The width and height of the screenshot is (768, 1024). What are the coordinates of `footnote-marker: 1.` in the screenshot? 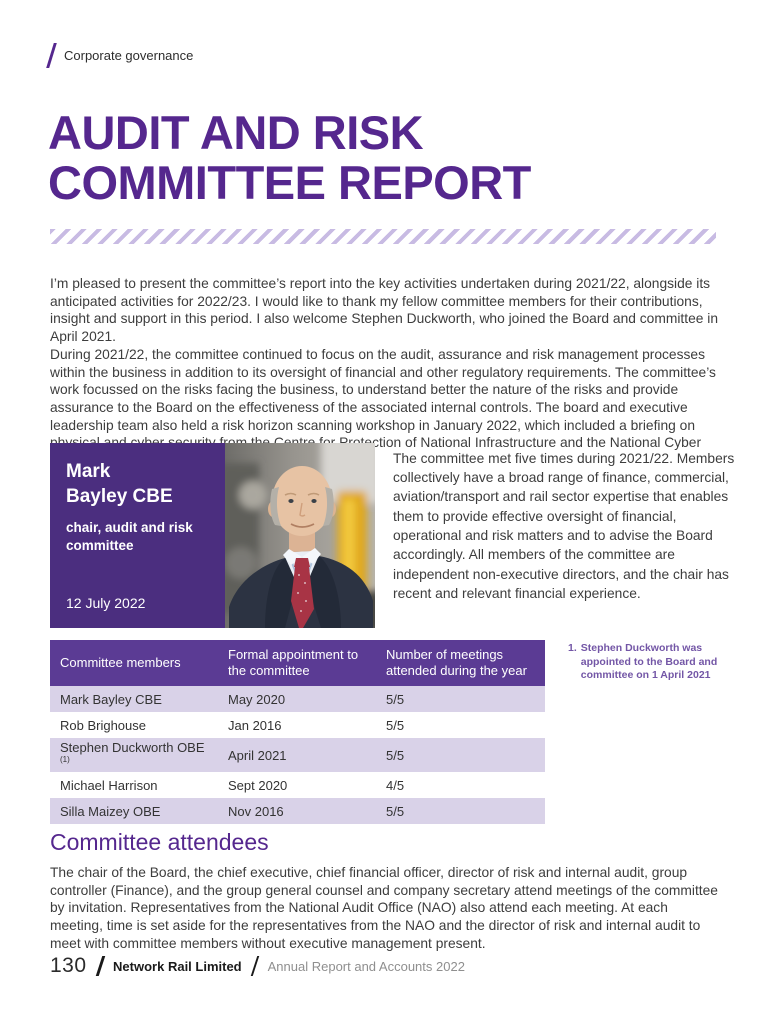 It's located at (572, 648).